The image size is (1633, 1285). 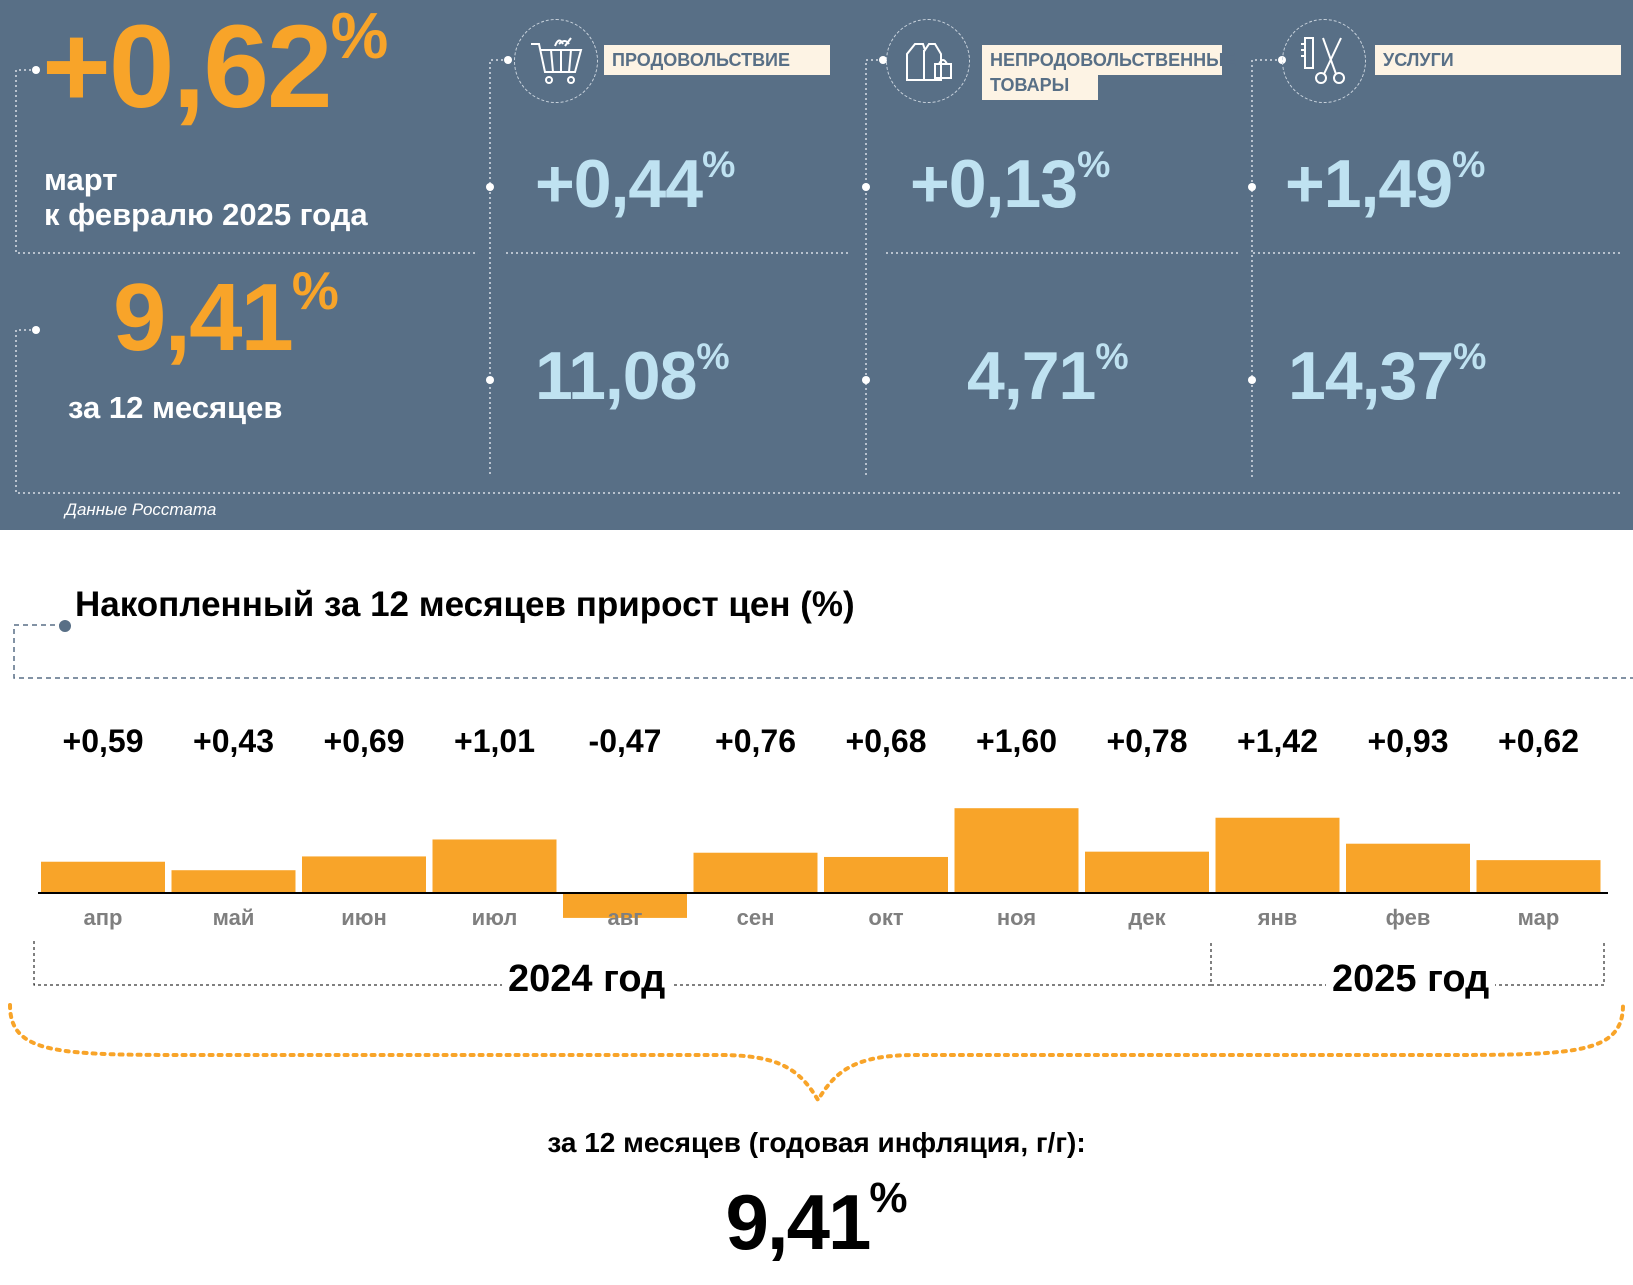 I want to click on nonfood-annual-value: 4,71%, so click(x=1048, y=373).